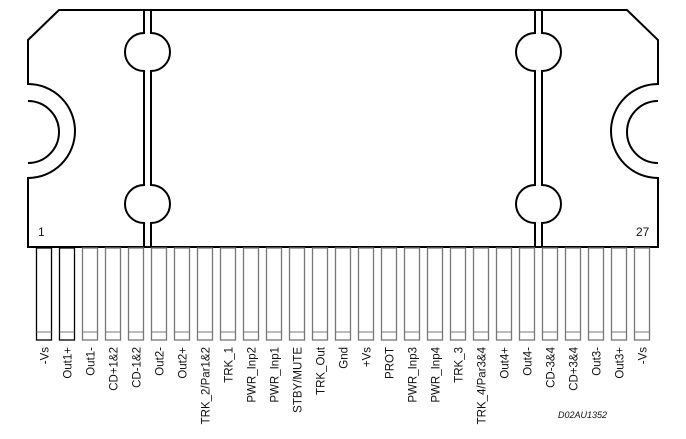  I want to click on pin-label: Gnd, so click(345, 358).